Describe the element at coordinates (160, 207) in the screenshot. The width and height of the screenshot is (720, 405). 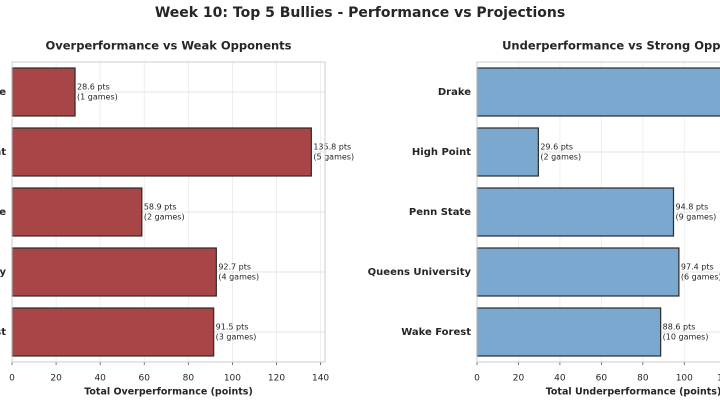
I see `value-label: 58.9 pts` at that location.